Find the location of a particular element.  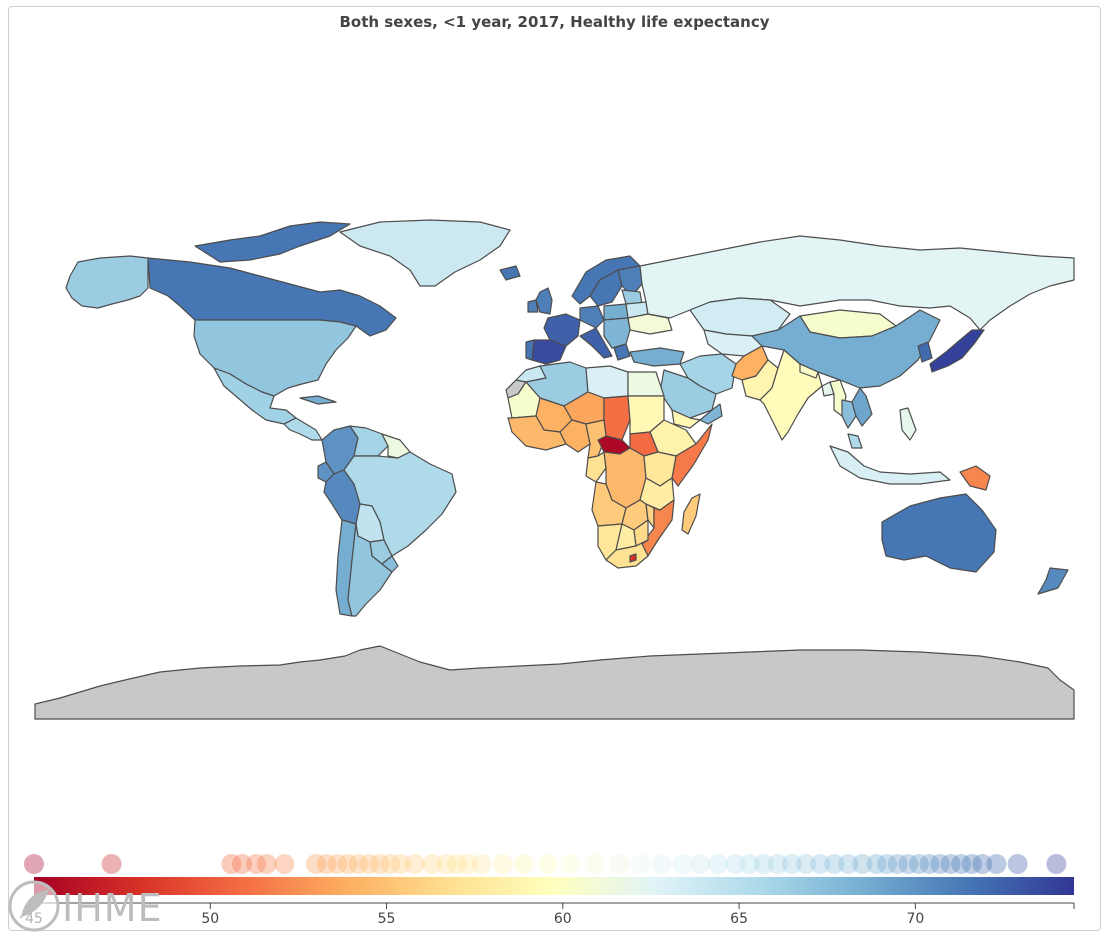

region-new-zealand is located at coordinates (1053, 581).